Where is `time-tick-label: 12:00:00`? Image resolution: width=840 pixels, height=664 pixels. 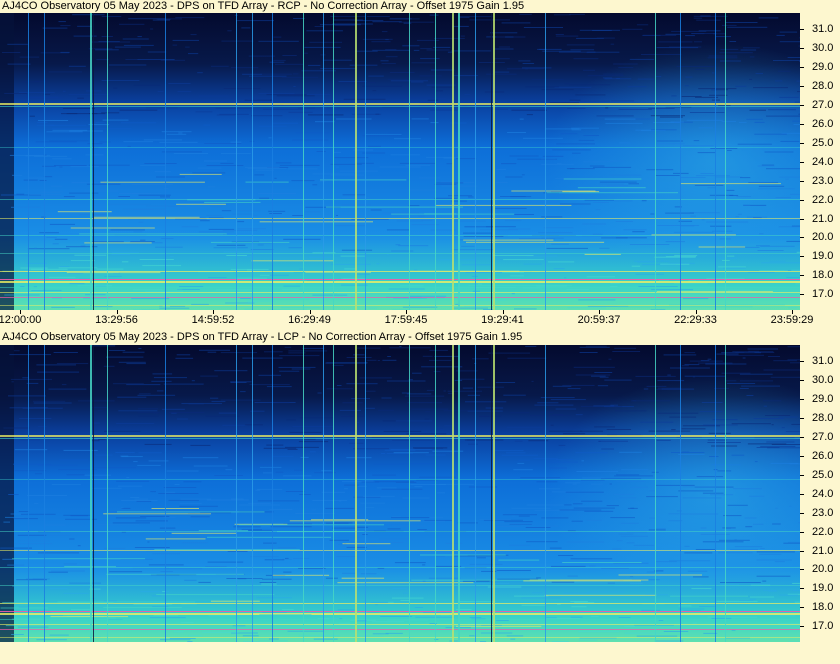 time-tick-label: 12:00:00 is located at coordinates (21, 320).